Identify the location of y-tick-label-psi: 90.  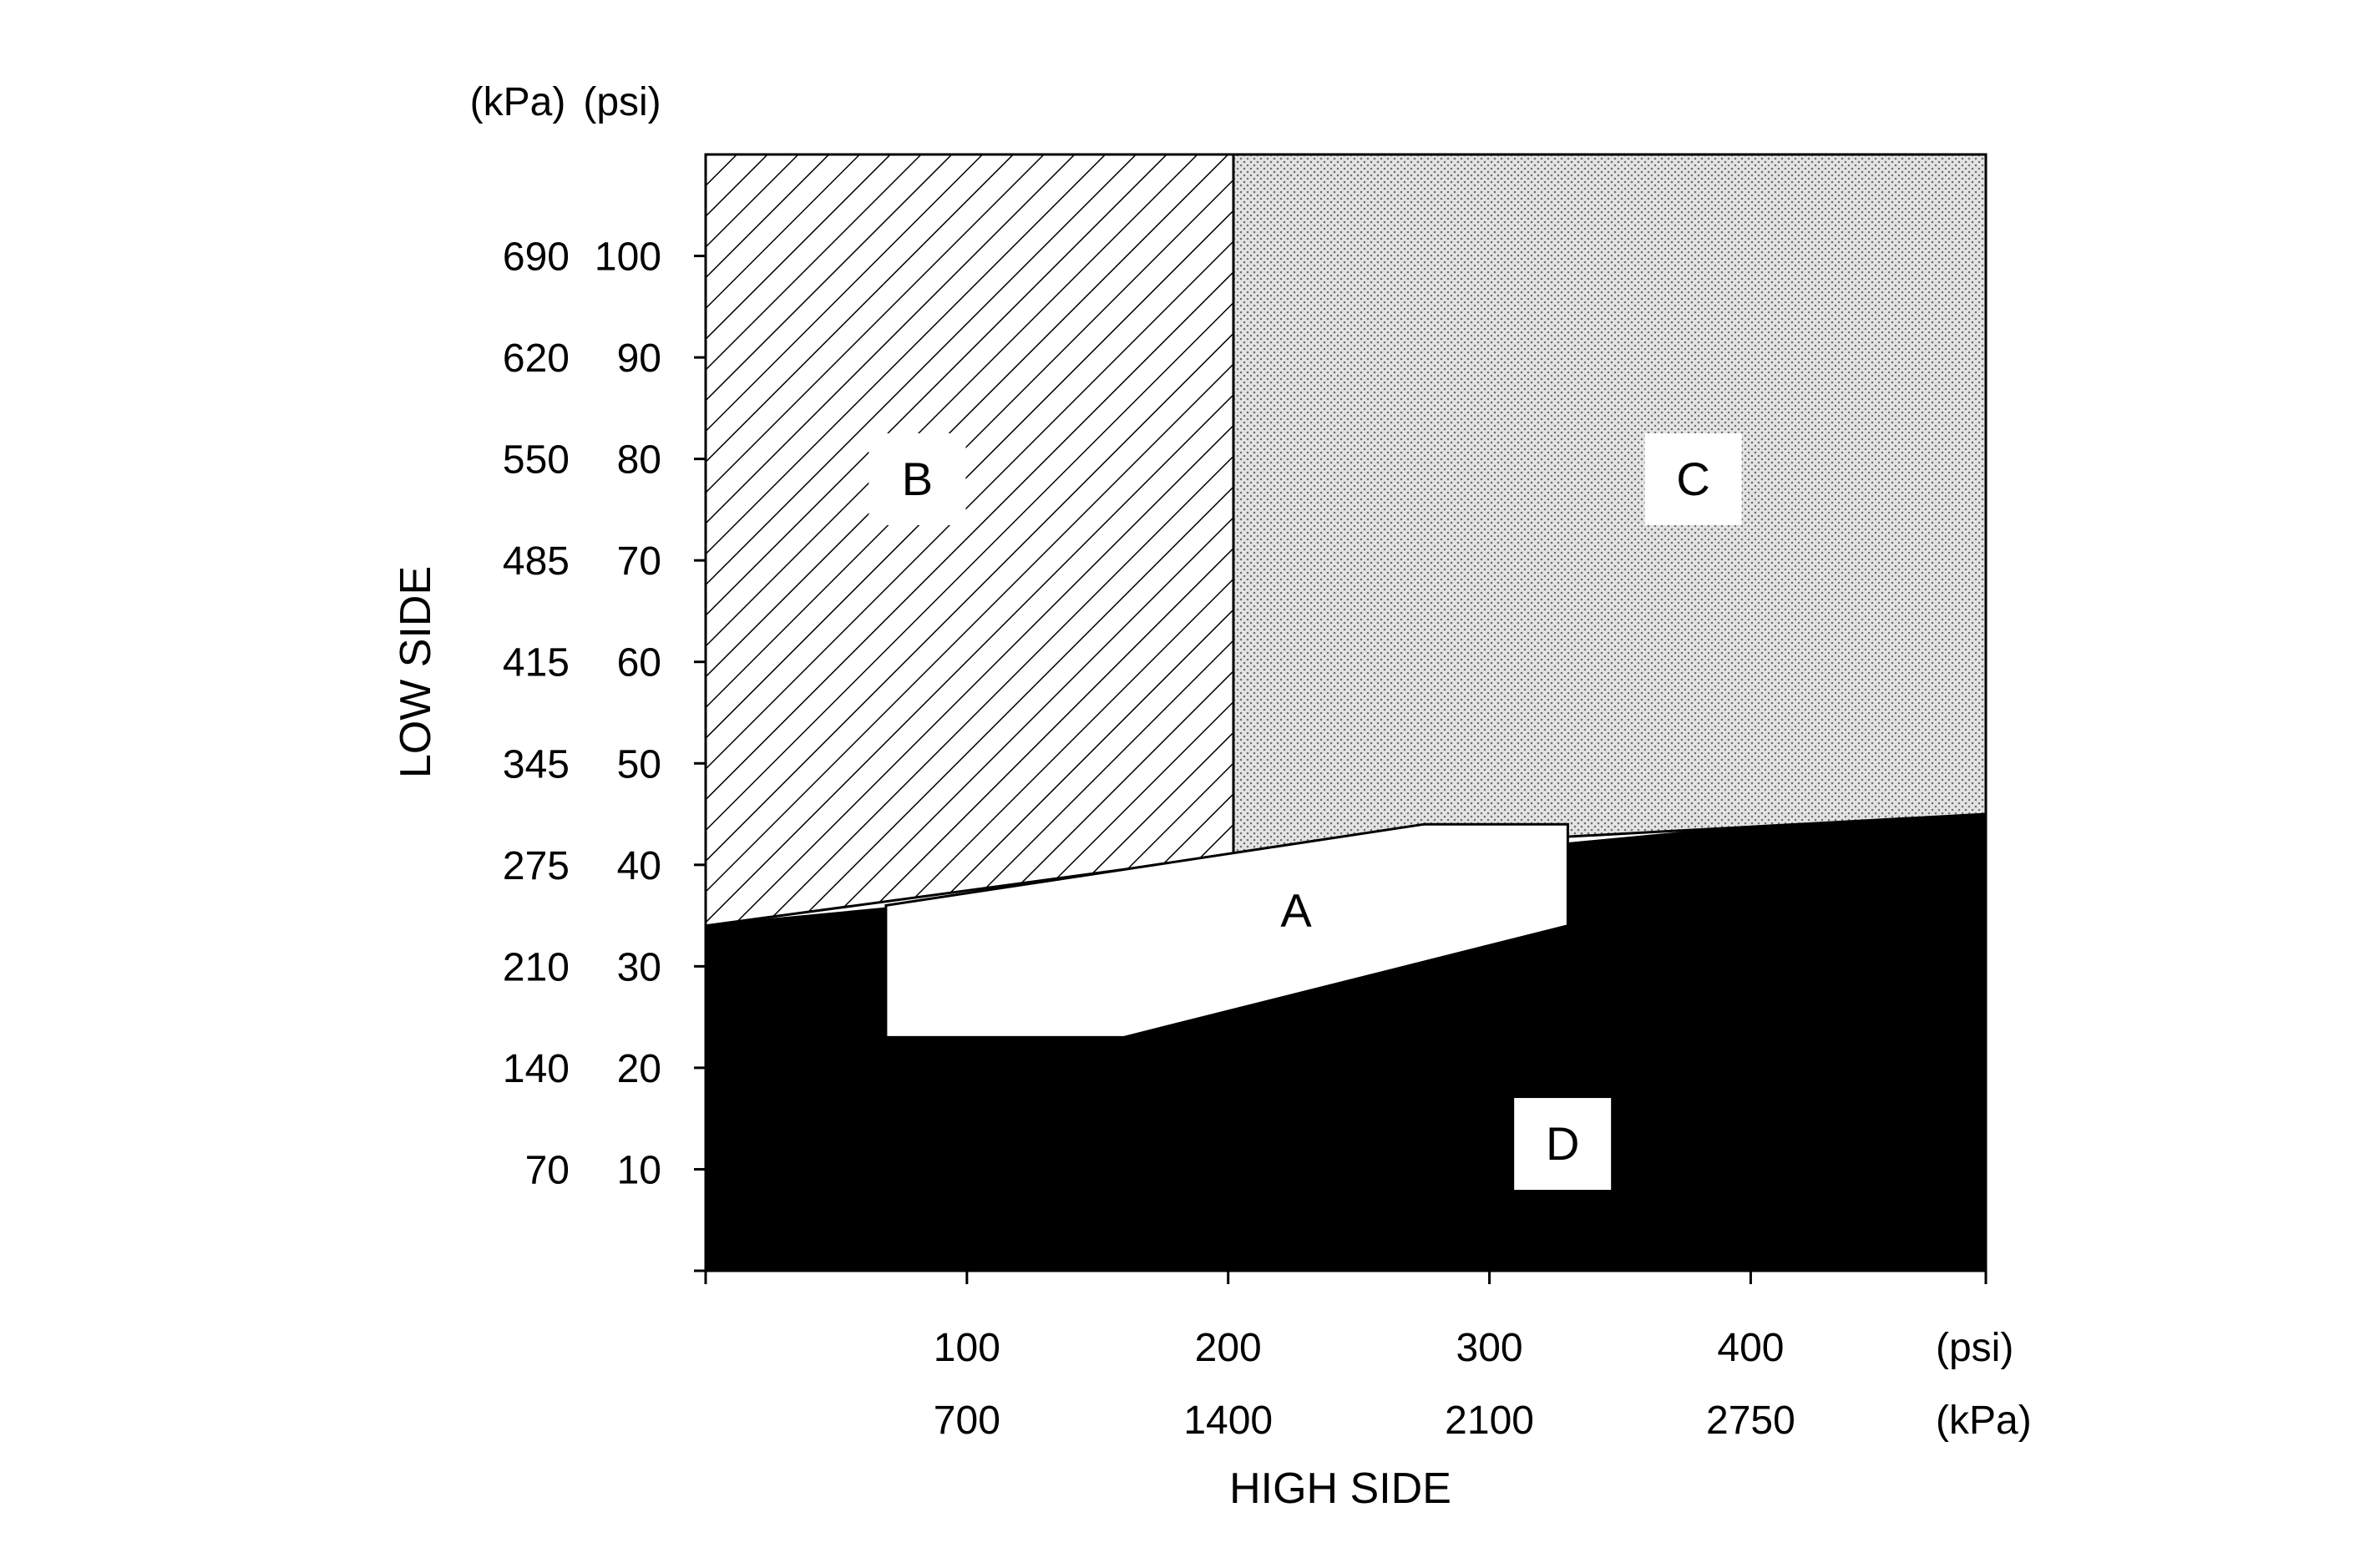
(639, 359).